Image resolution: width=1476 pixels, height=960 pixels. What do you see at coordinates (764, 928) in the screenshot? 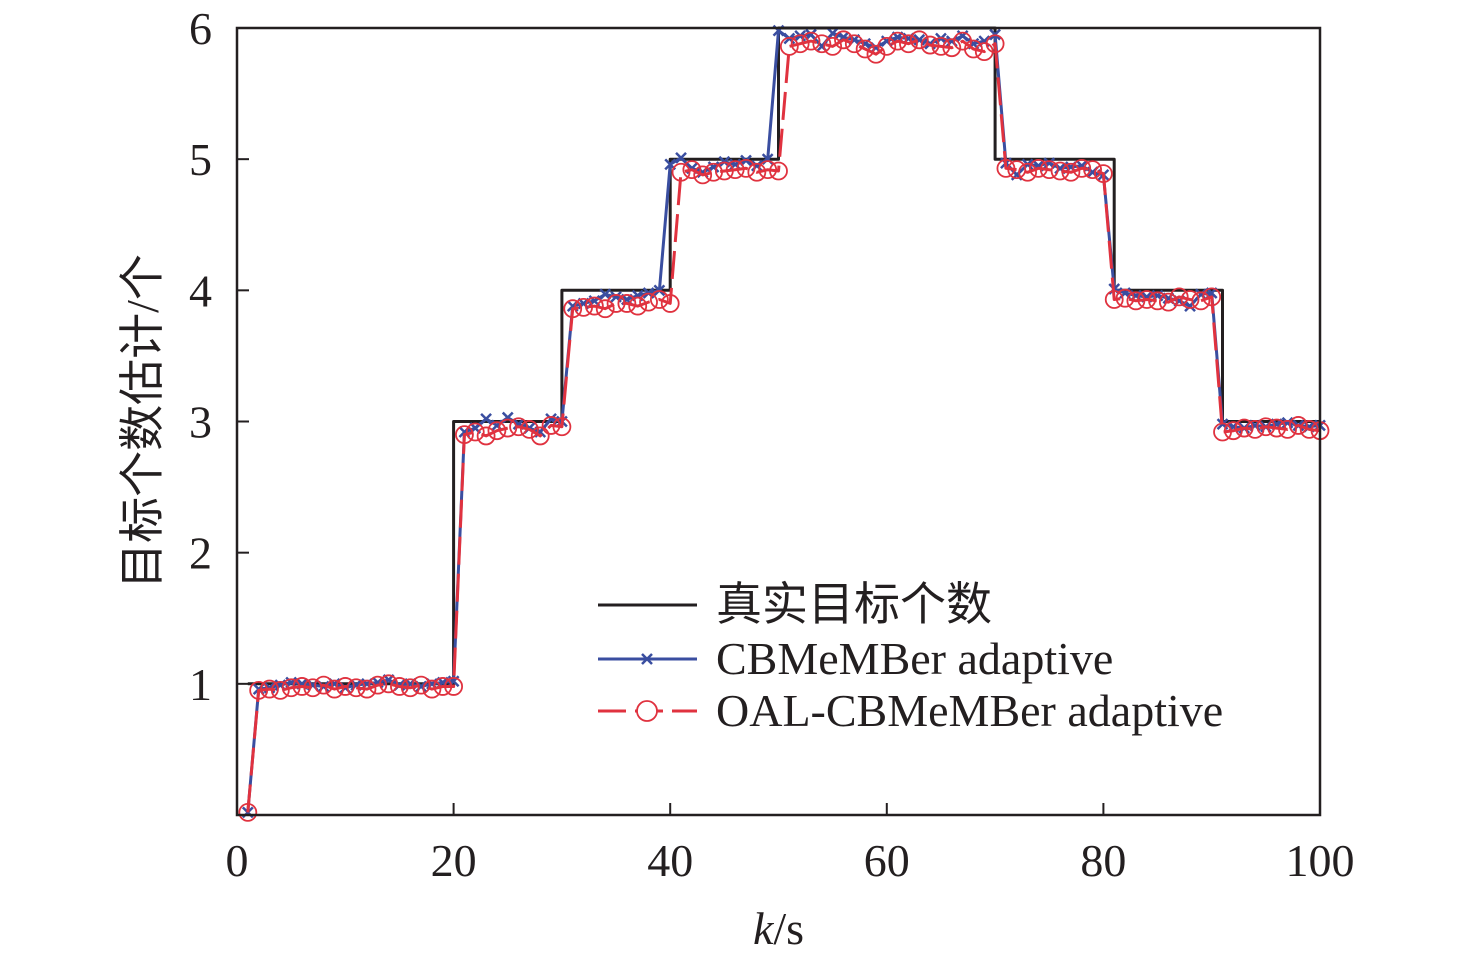
I see `x-axis-title-italic: k` at bounding box center [764, 928].